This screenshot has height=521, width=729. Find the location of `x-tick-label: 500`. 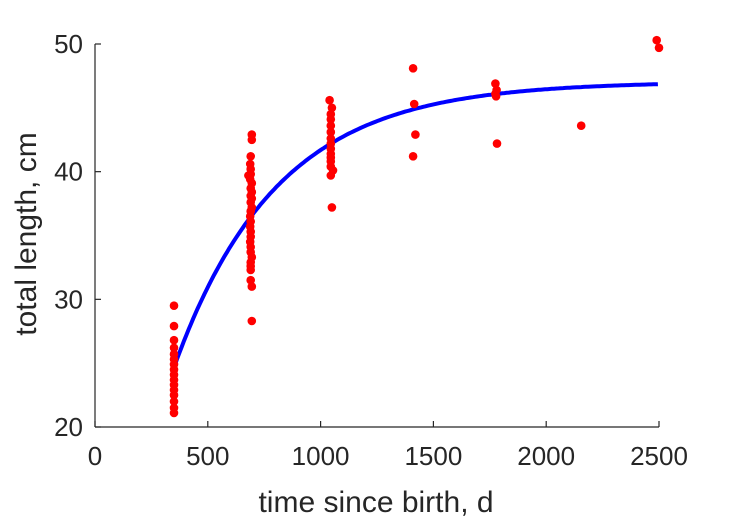

x-tick-label: 500 is located at coordinates (207, 456).